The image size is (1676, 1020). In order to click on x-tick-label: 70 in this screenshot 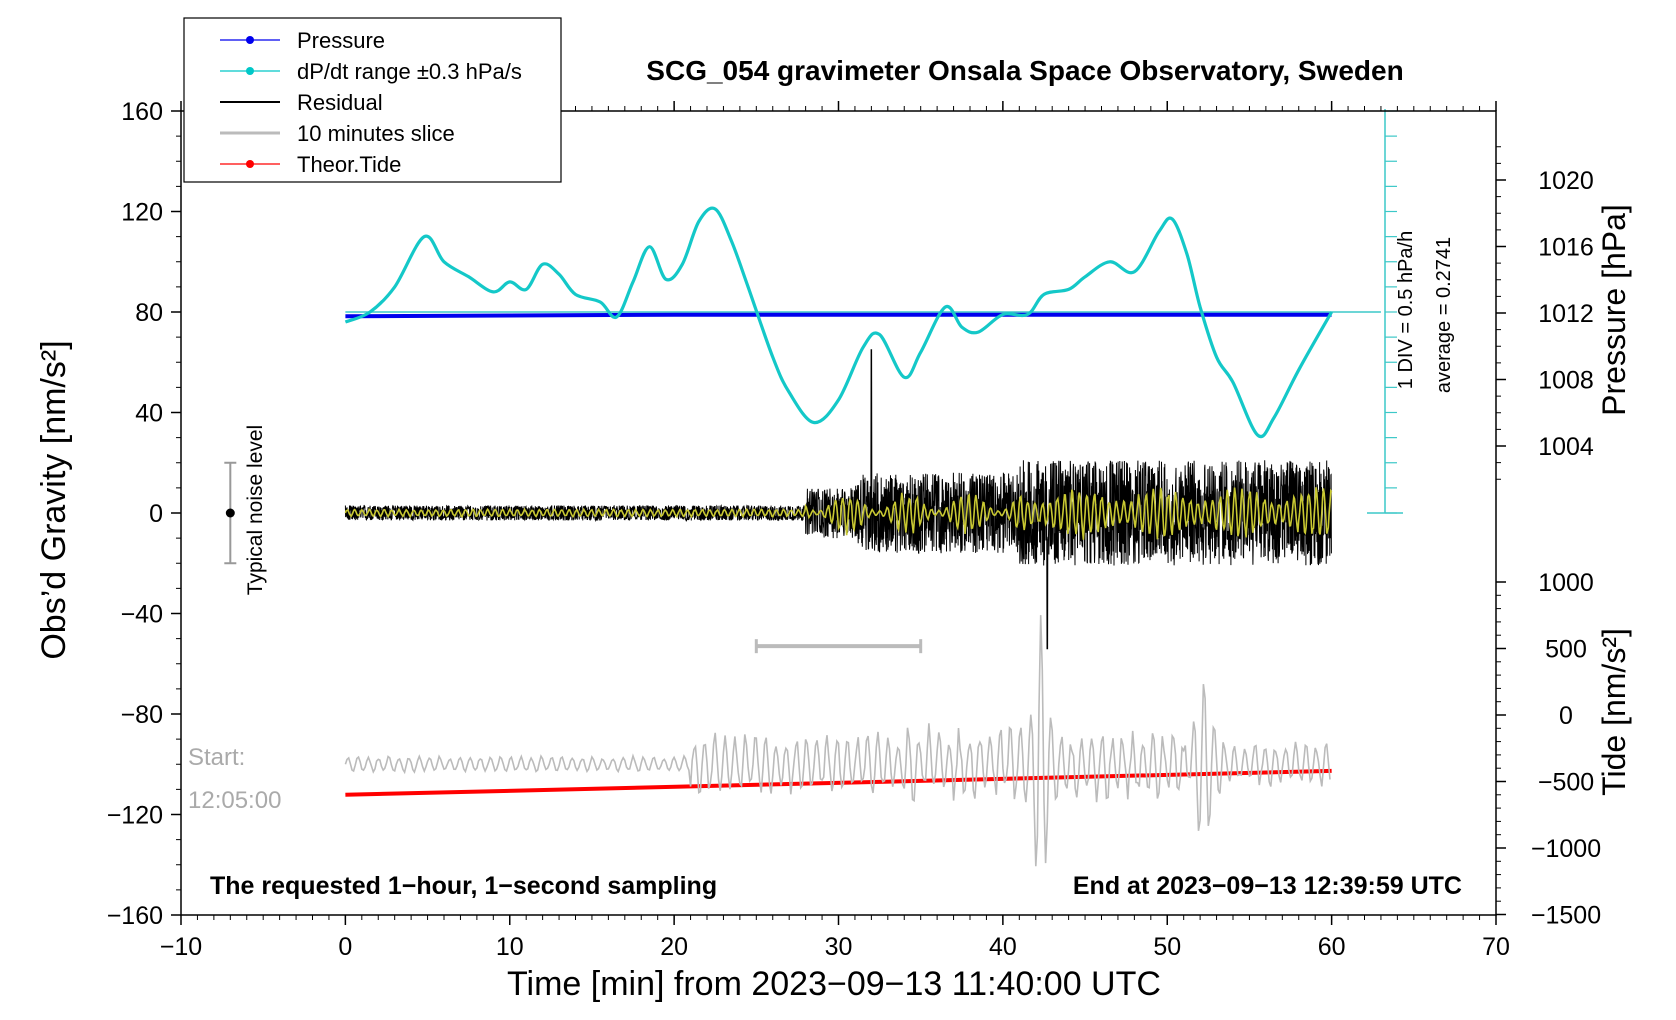, I will do `click(1496, 947)`.